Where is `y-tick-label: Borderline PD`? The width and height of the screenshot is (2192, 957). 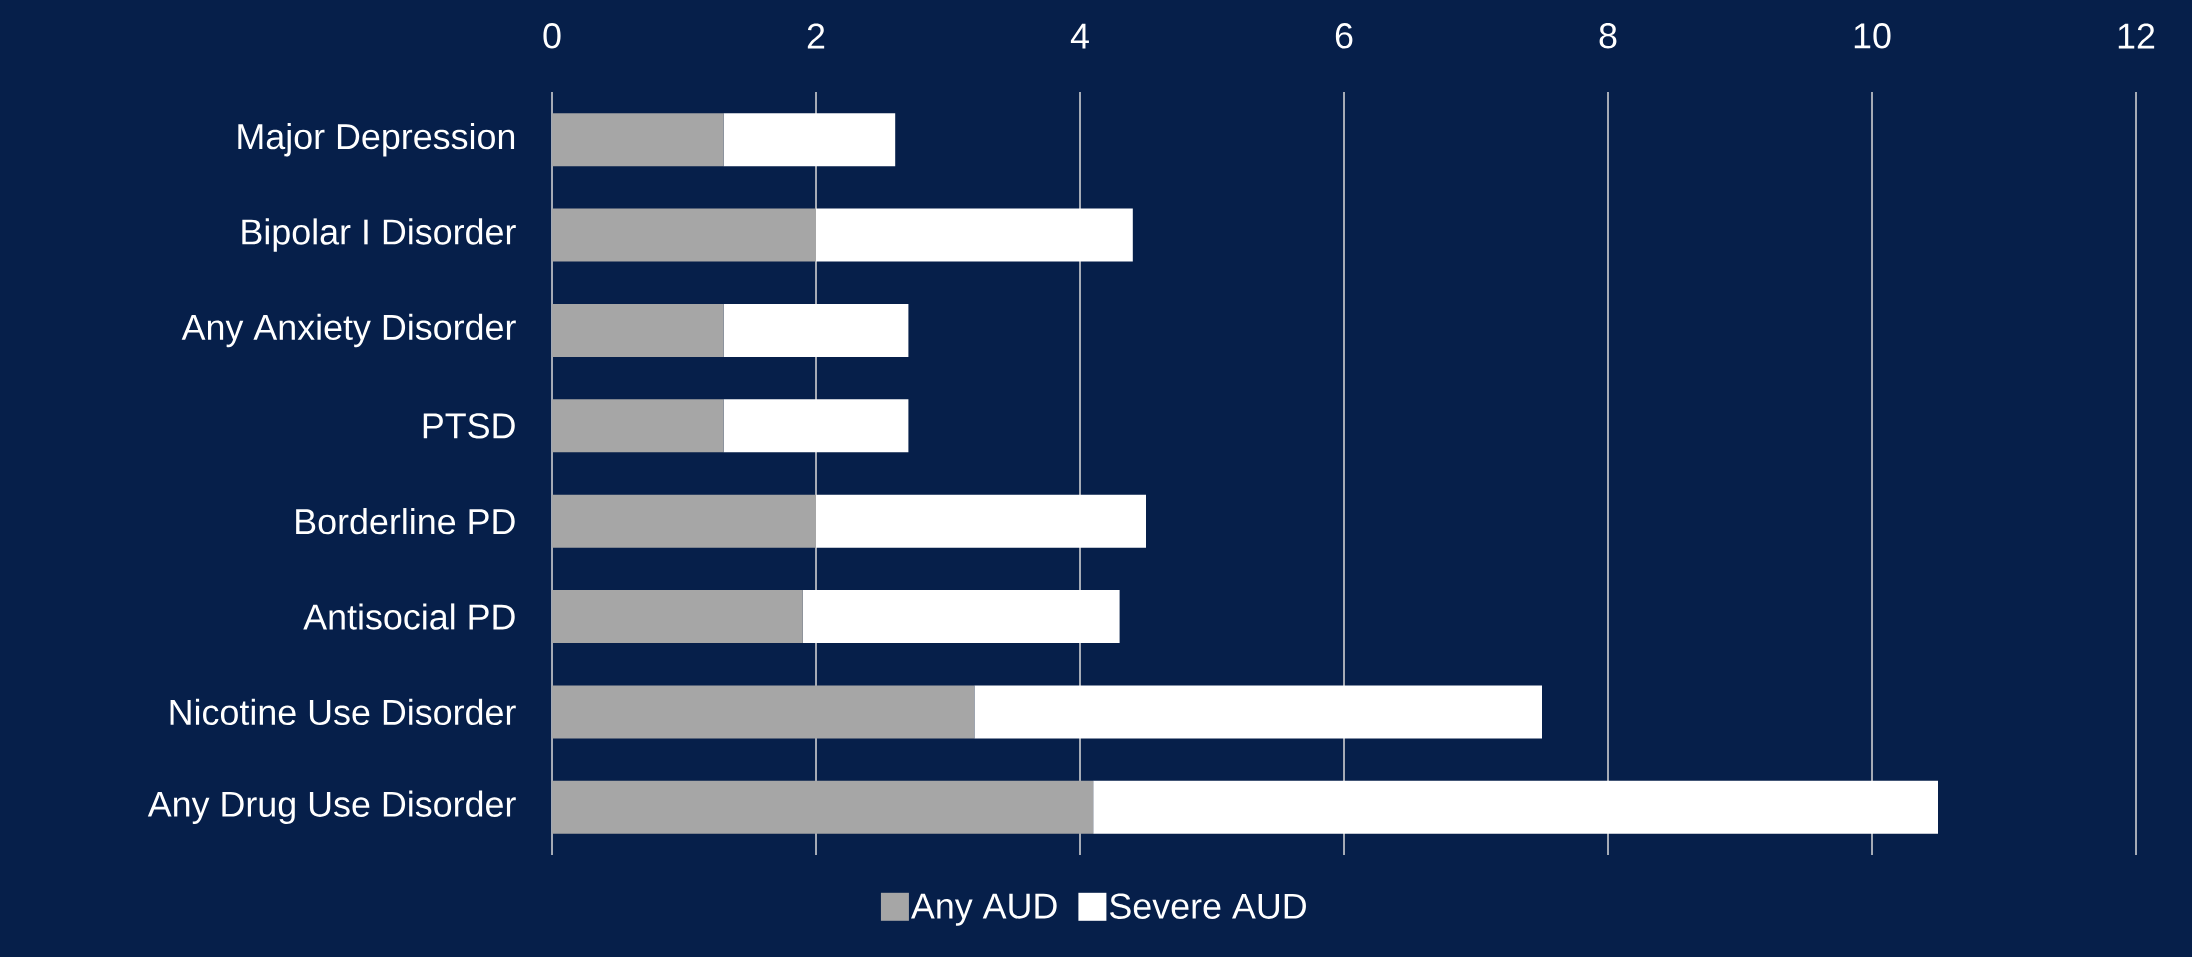 y-tick-label: Borderline PD is located at coordinates (405, 521).